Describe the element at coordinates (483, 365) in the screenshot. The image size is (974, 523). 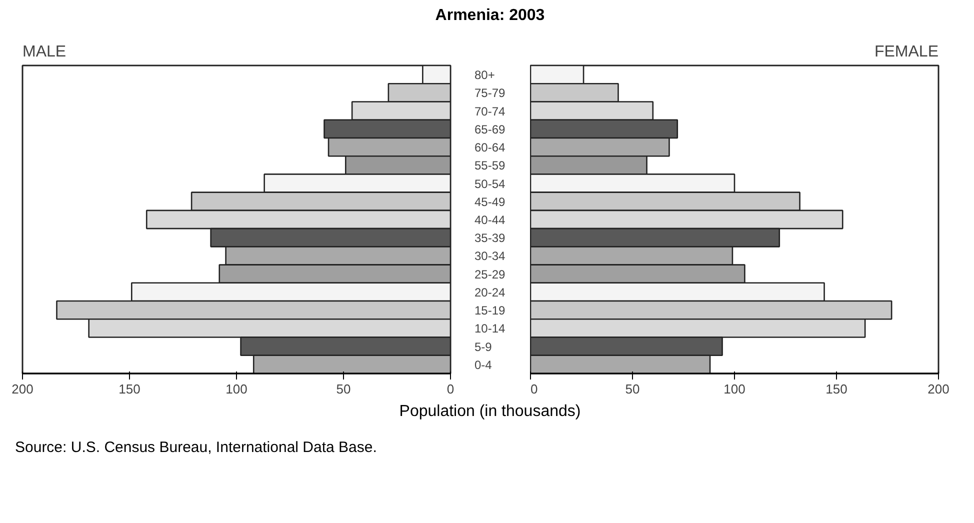
I see `y-tick-label: 0-4` at that location.